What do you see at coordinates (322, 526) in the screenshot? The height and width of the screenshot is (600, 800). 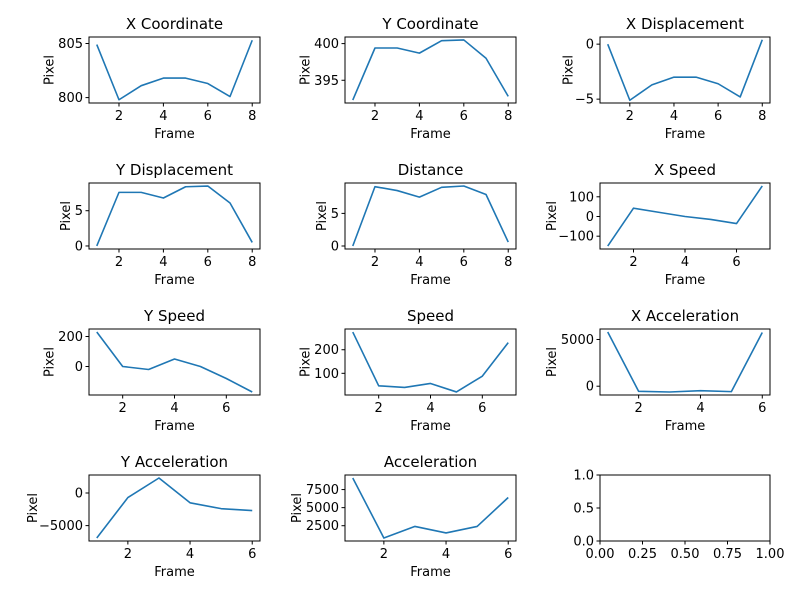 I see `y-tick-label: 2500` at bounding box center [322, 526].